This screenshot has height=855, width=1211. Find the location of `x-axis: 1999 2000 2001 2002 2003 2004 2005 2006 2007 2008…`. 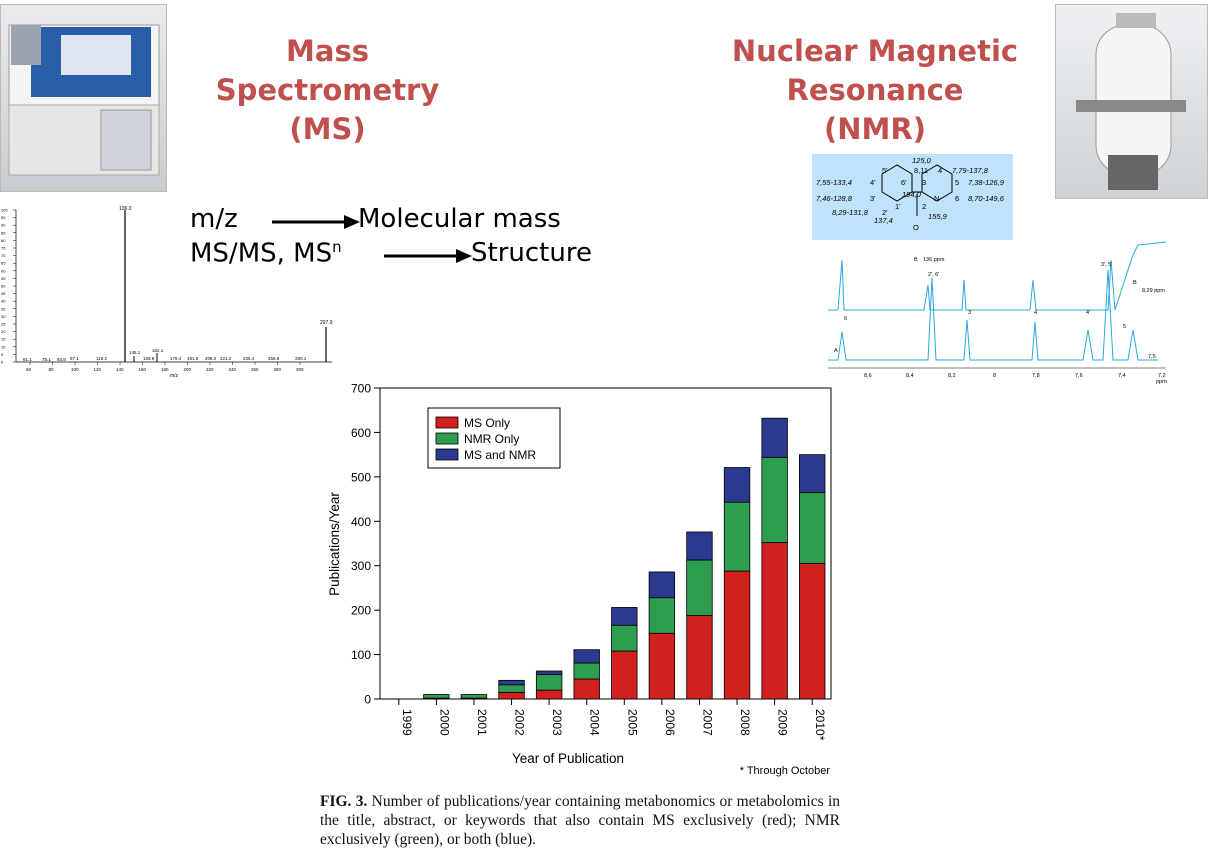

x-axis: 1999 2000 2001 2002 2003 2004 2005 2006 2007 2008… is located at coordinates (612, 720).